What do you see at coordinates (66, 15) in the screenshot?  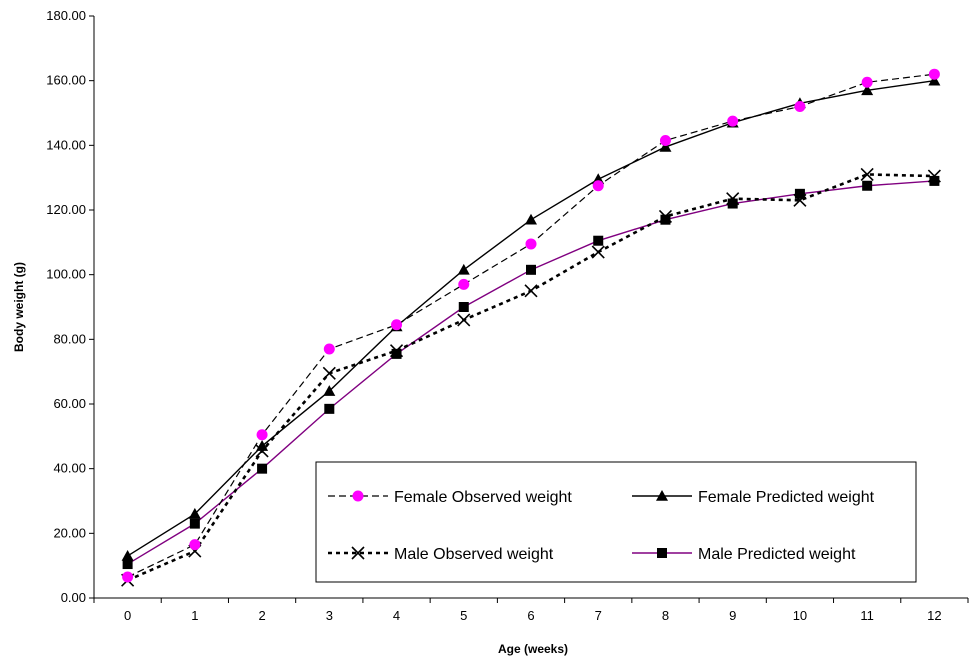 I see `y-tick-label: 180.00` at bounding box center [66, 15].